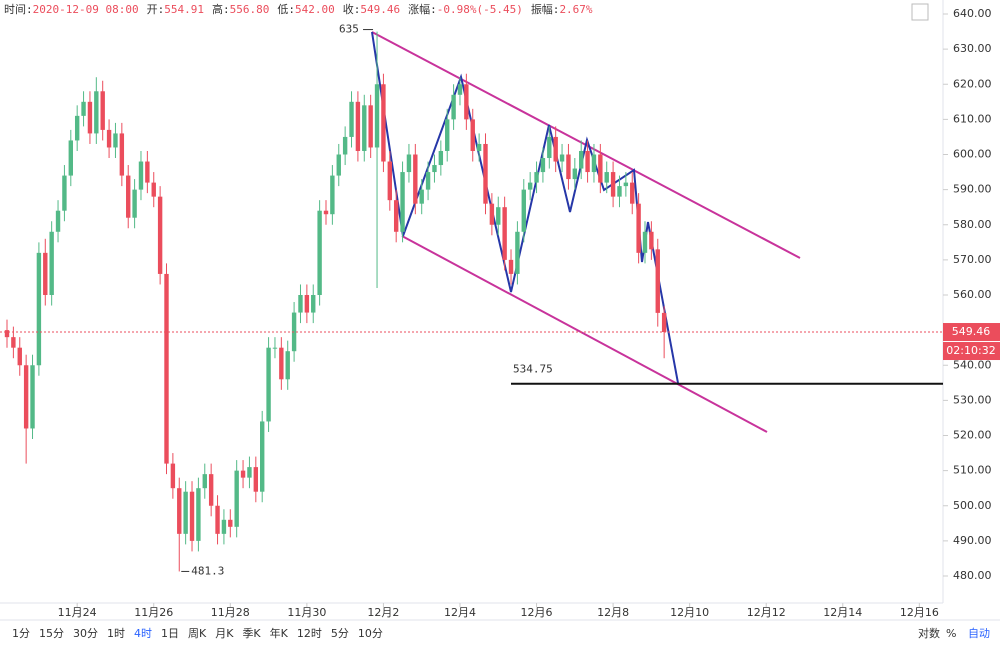  What do you see at coordinates (972, 470) in the screenshot?
I see `y-tick-label: 510.00` at bounding box center [972, 470].